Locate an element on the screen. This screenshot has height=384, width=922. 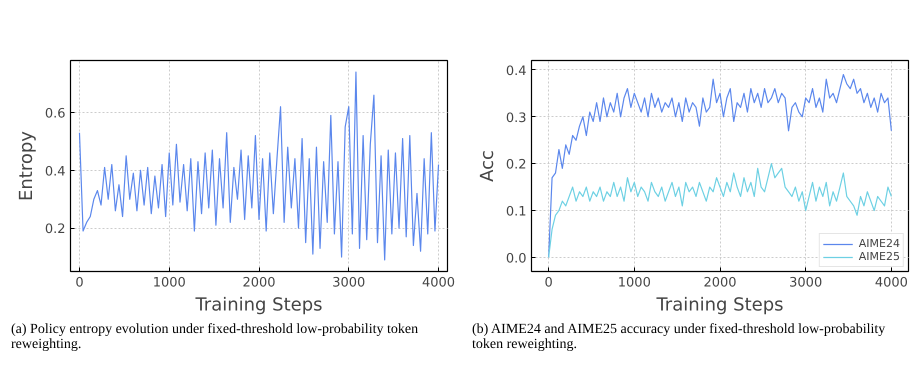
legend-label: AIME24 is located at coordinates (879, 243).